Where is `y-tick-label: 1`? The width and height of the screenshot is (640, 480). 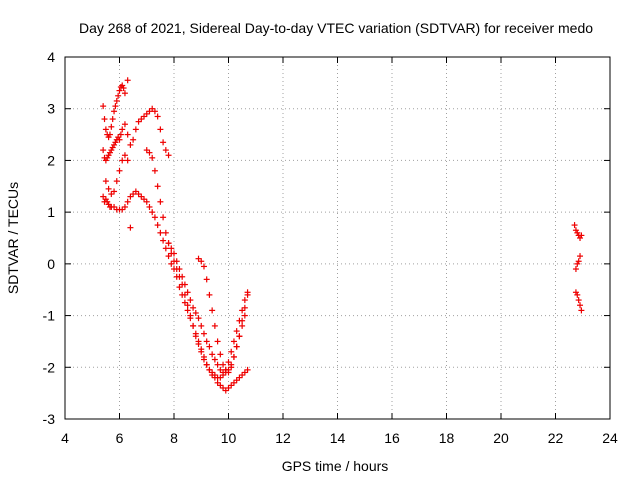 y-tick-label: 1 is located at coordinates (51, 212).